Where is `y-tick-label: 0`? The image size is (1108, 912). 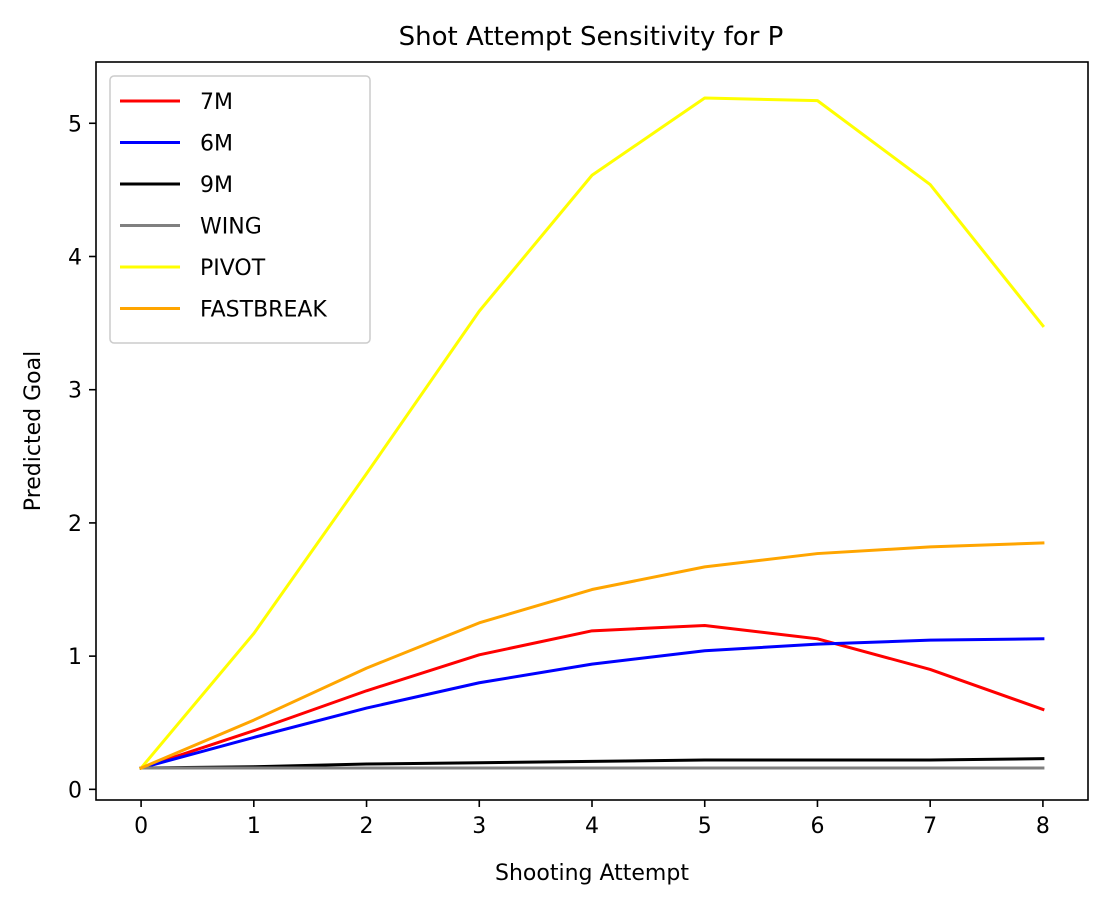 y-tick-label: 0 is located at coordinates (75, 790).